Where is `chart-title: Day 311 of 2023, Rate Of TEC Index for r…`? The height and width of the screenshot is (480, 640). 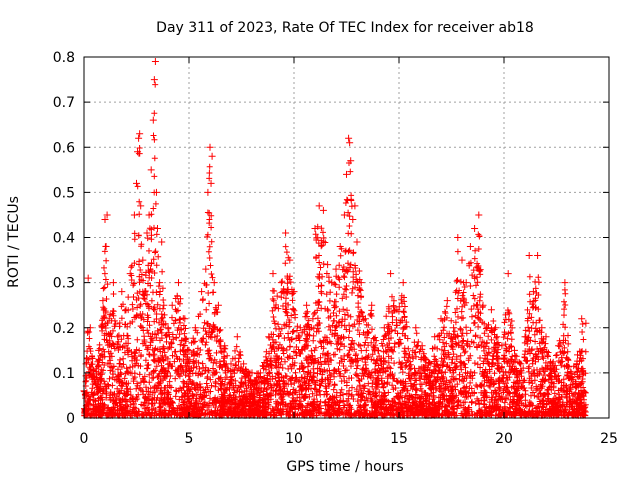 chart-title: Day 311 of 2023, Rate Of TEC Index for r… is located at coordinates (345, 28).